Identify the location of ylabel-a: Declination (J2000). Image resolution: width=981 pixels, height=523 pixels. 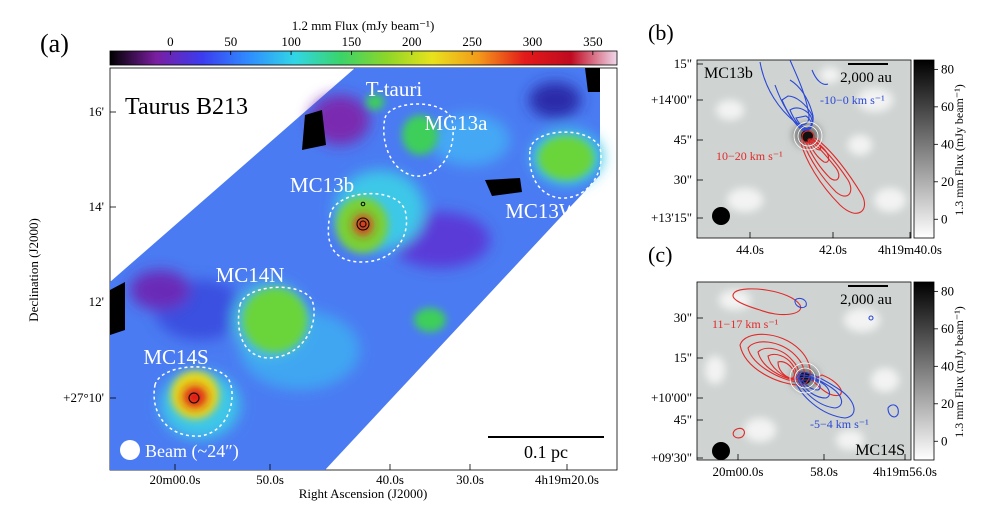
(33, 270).